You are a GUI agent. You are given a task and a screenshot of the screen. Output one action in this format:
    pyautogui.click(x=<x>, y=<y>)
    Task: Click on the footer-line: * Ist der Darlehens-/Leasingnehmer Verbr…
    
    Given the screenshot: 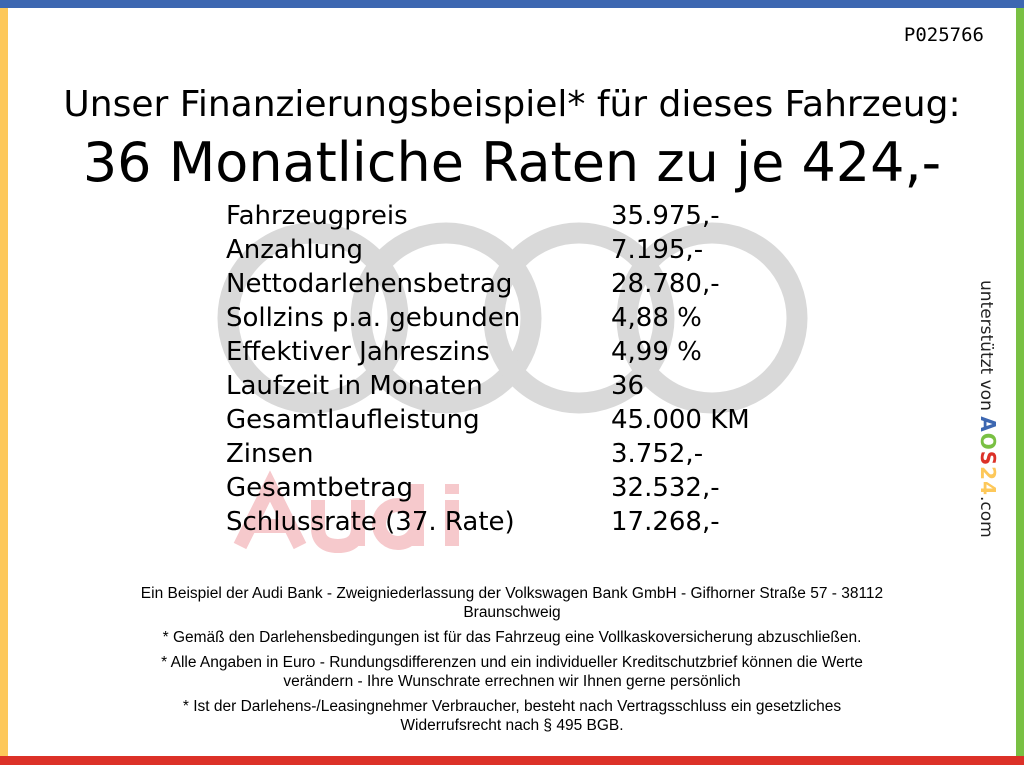 What is the action you would take?
    pyautogui.click(x=512, y=706)
    